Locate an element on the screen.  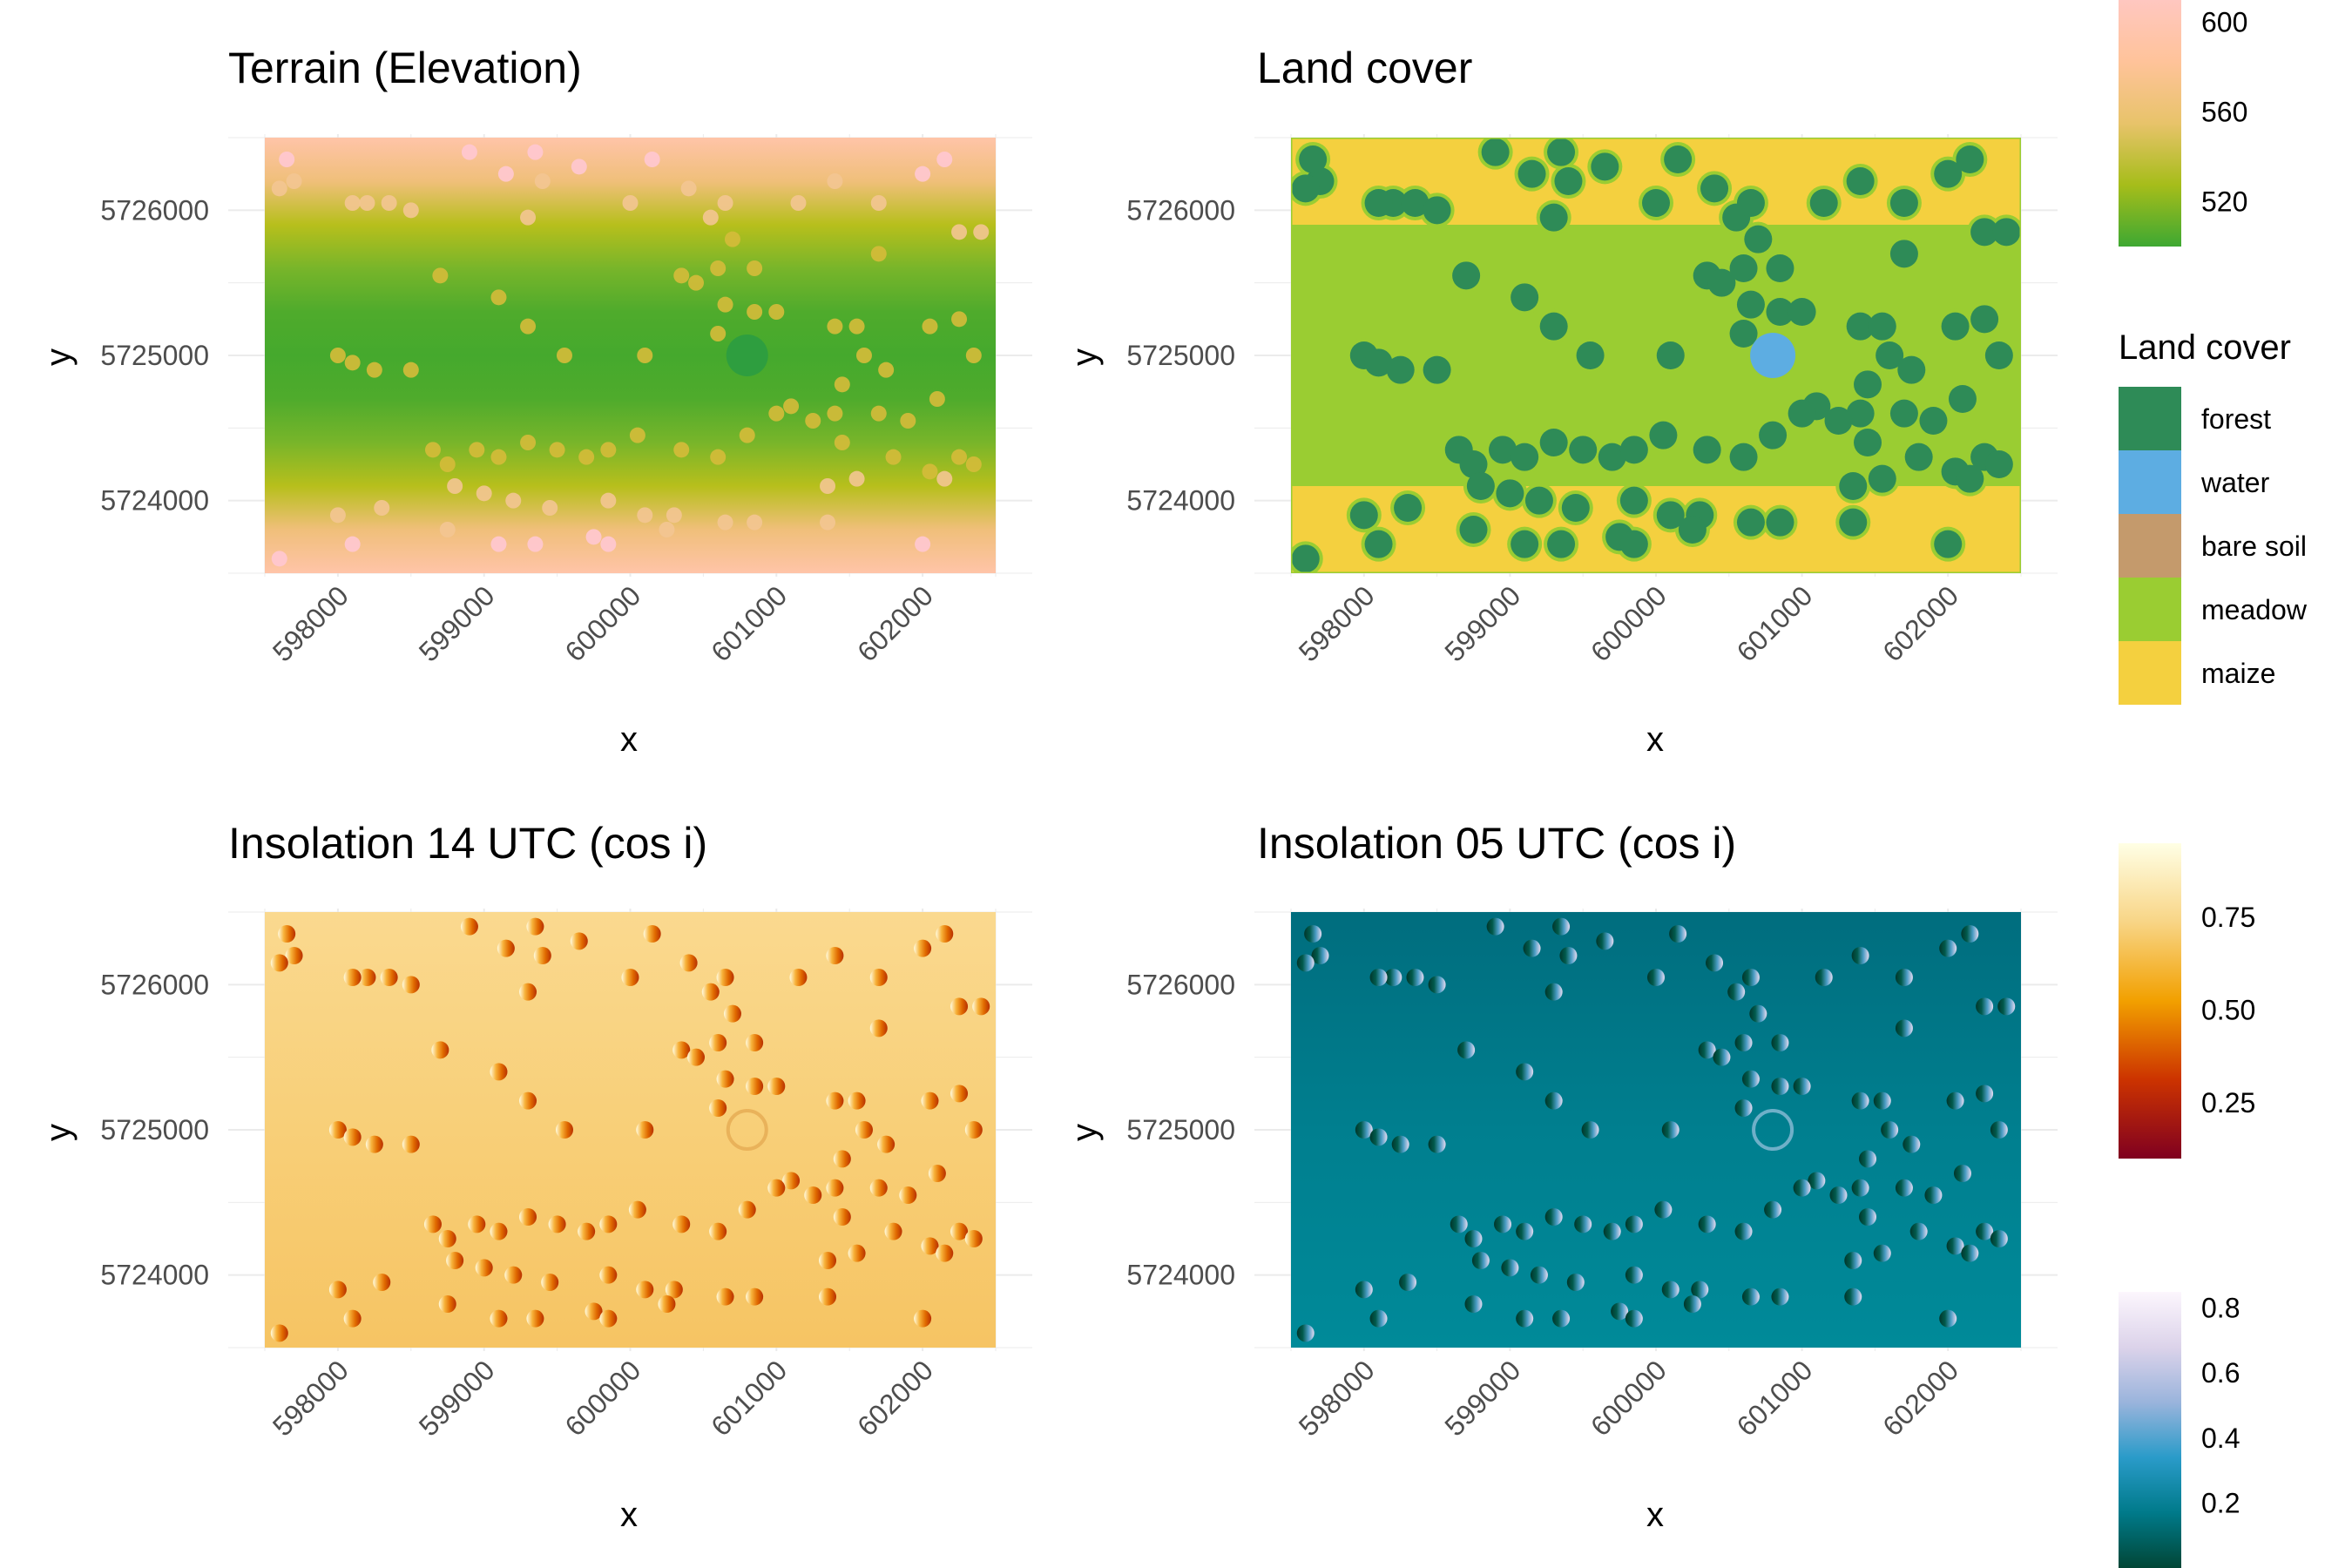
legend-tick-label: 0.25 is located at coordinates (2228, 1103).